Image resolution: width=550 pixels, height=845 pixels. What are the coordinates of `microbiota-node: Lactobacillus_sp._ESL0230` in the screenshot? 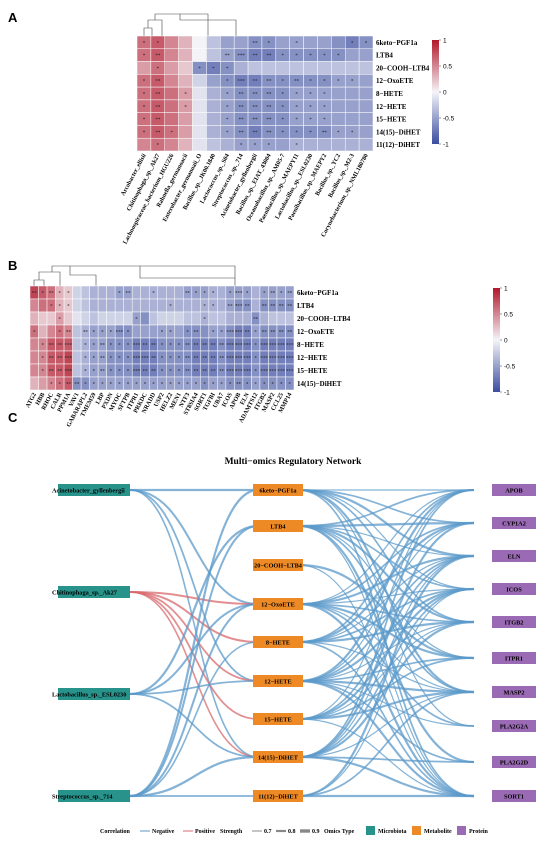 It's located at (91, 694).